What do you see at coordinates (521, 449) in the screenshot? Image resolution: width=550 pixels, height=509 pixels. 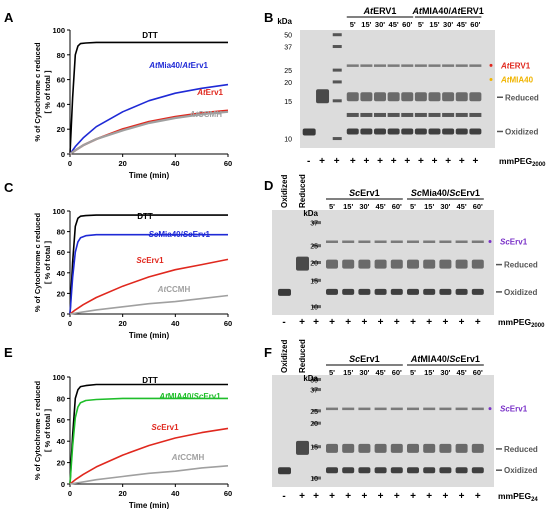 I see `band-label: Reduced` at bounding box center [521, 449].